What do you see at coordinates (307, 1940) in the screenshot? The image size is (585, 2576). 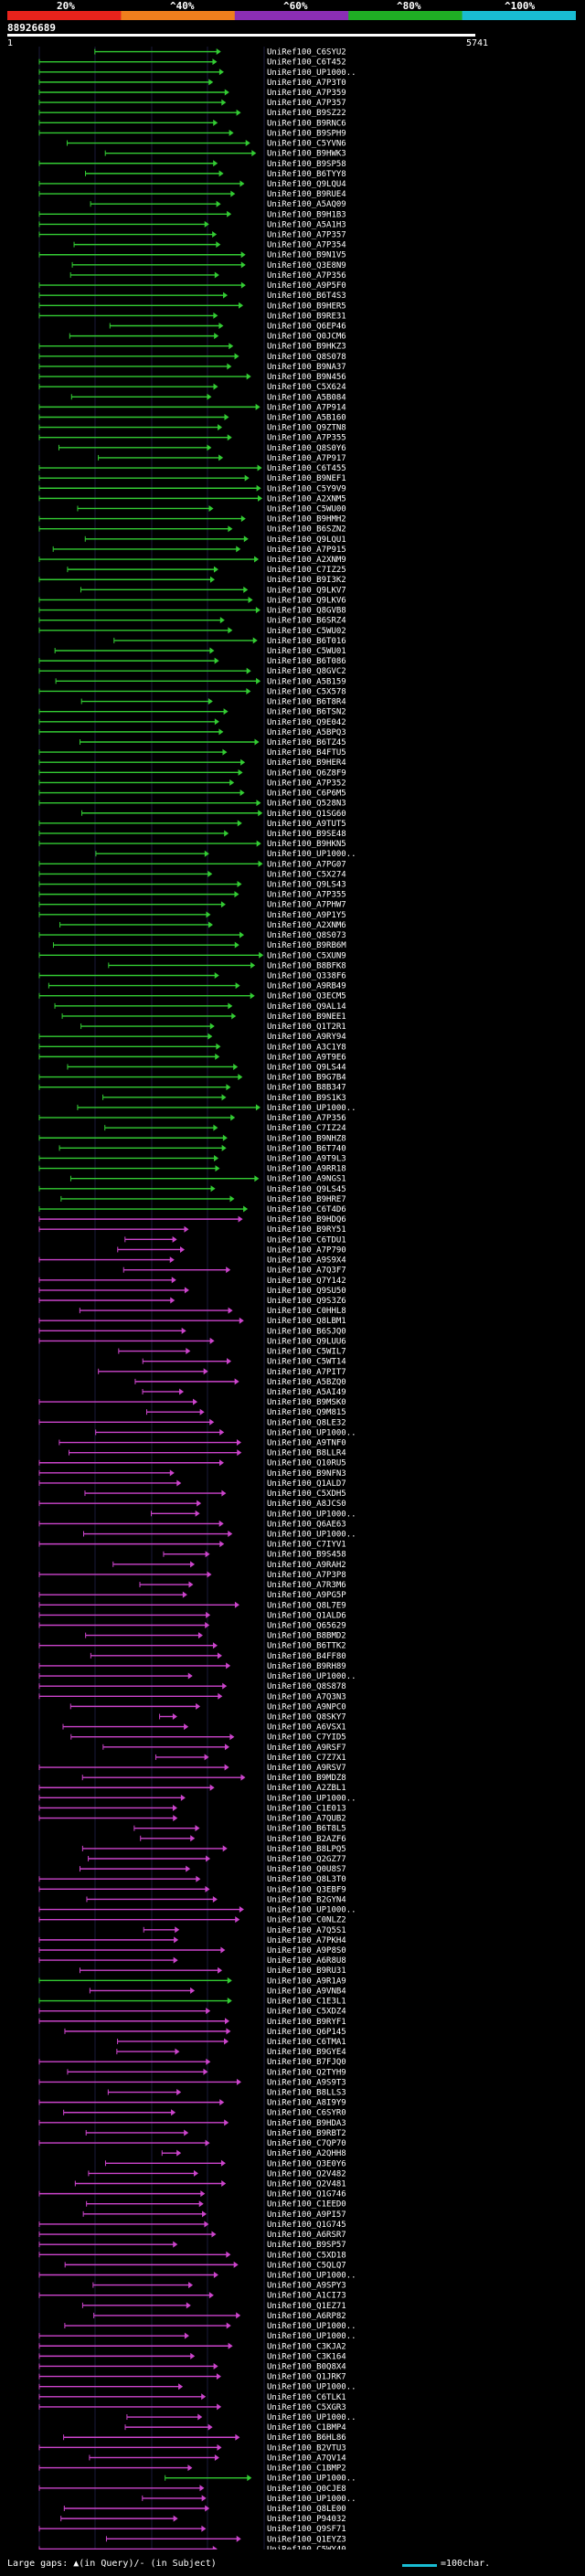 I see `hit-label: UniRef100_A7PKH4` at bounding box center [307, 1940].